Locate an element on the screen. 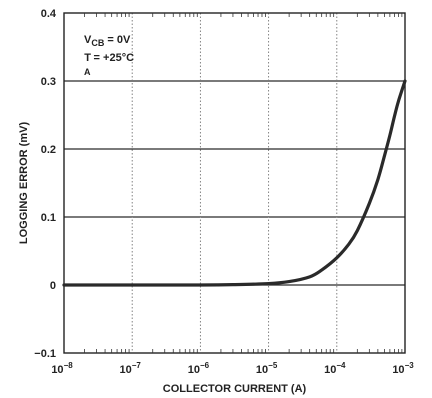 The height and width of the screenshot is (398, 432). x-tick-label: 10⁻⁸ is located at coordinates (62, 368).